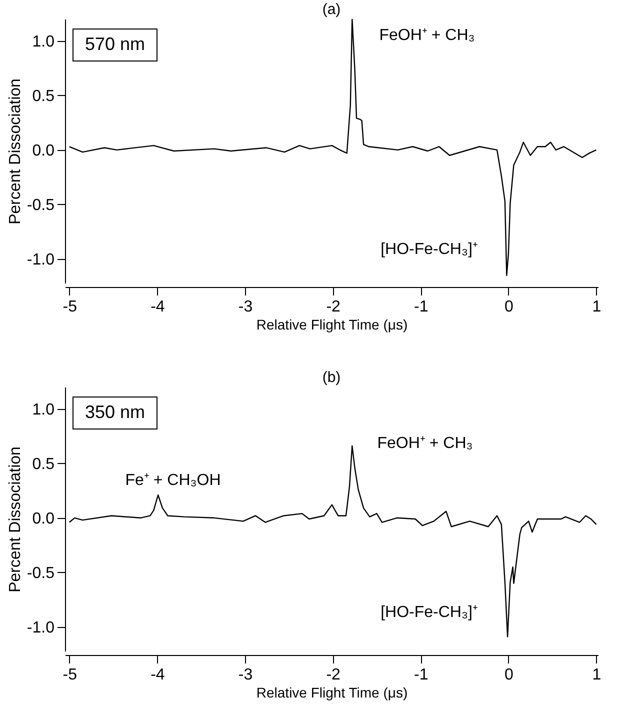 This screenshot has height=728, width=641. What do you see at coordinates (331, 377) in the screenshot?
I see `chart-title: (b)` at bounding box center [331, 377].